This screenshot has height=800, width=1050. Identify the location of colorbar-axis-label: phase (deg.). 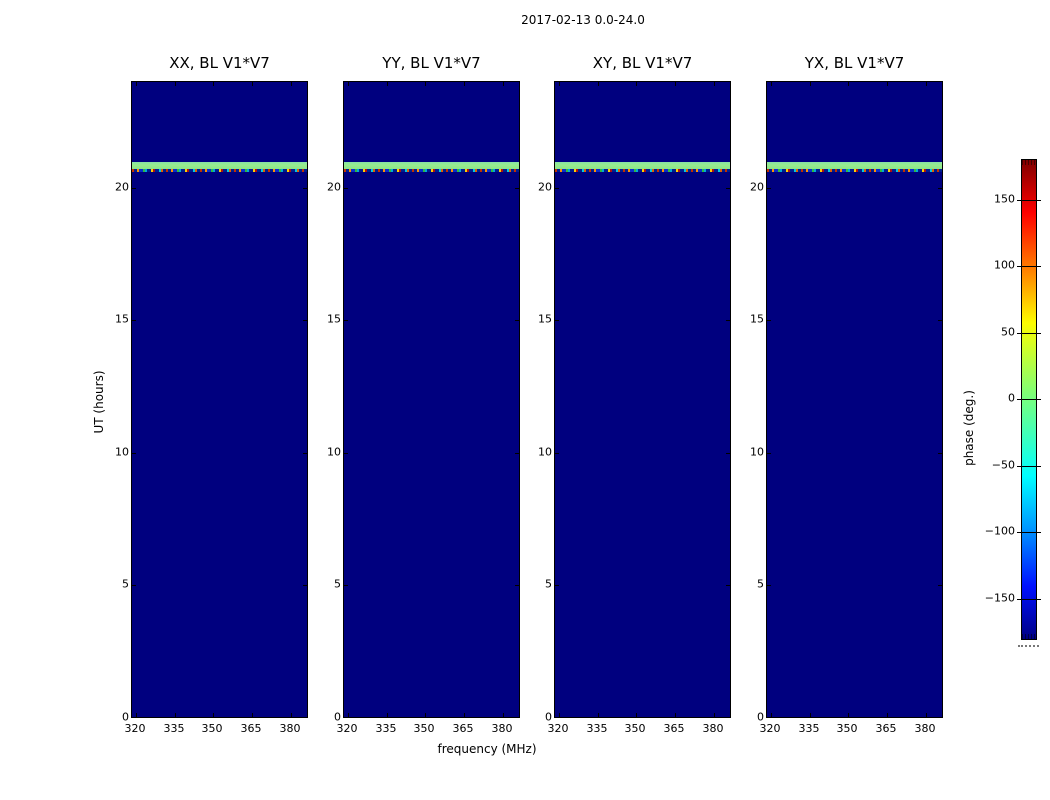
(969, 428).